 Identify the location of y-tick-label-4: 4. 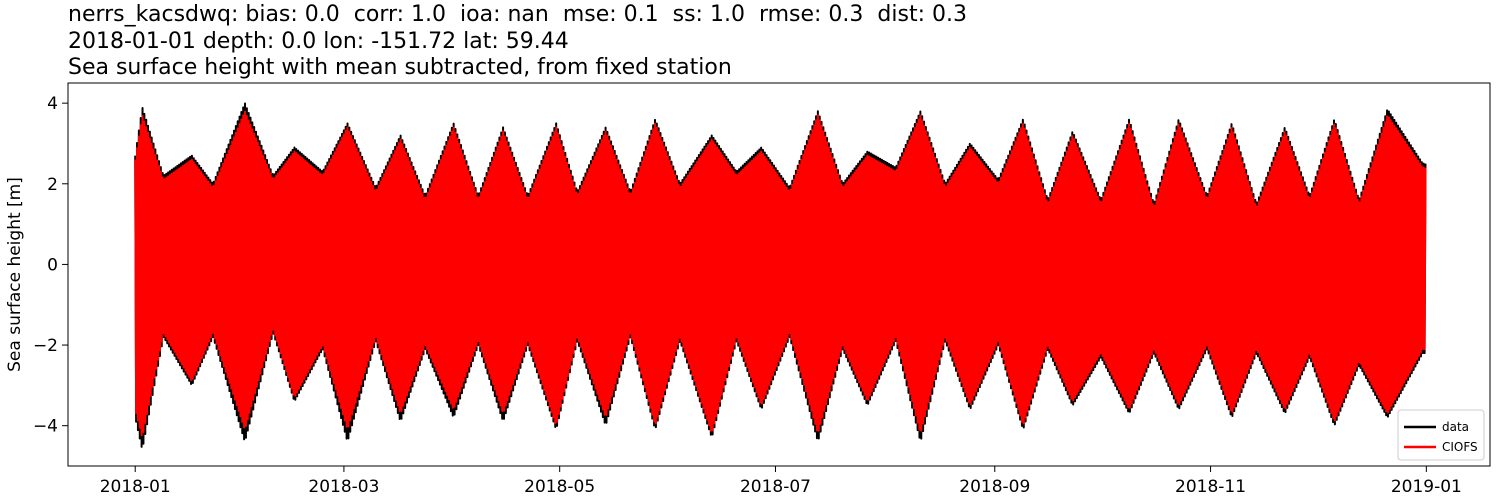
(52, 104).